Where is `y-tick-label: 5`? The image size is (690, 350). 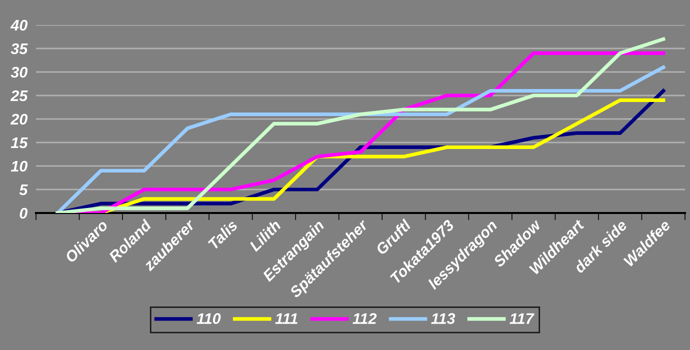
y-tick-label: 5 is located at coordinates (23, 190).